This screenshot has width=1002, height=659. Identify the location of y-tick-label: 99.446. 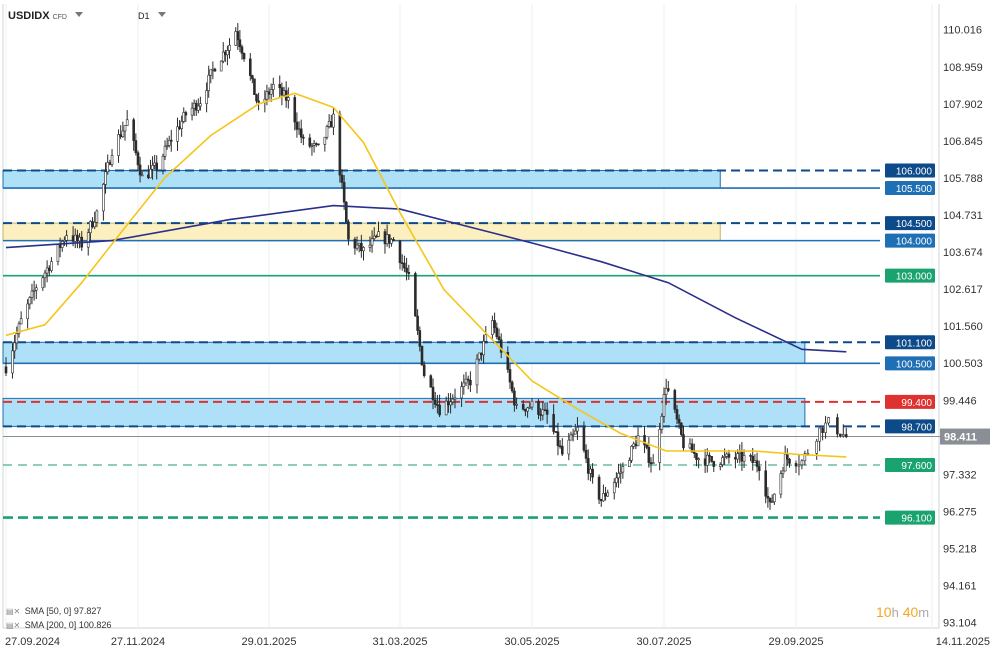
(960, 401).